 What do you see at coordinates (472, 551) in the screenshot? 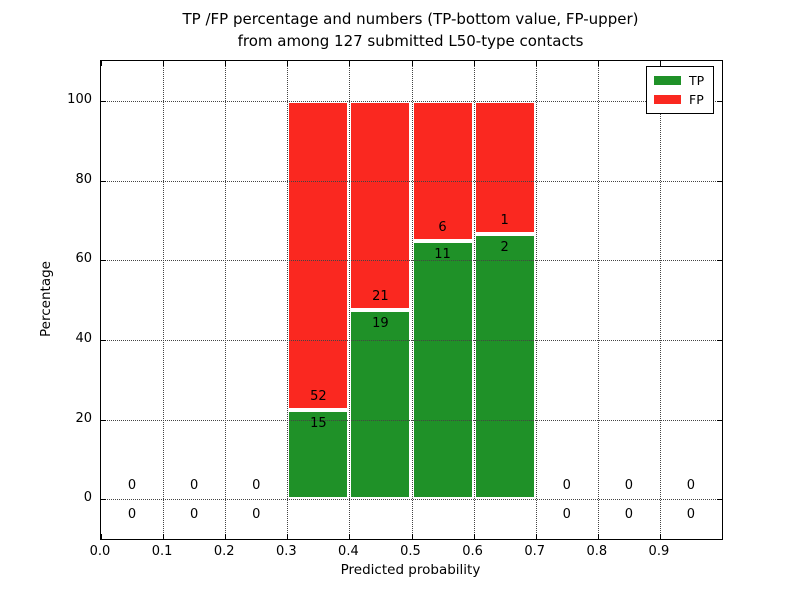
I see `x-tick-label: 0.6` at bounding box center [472, 551].